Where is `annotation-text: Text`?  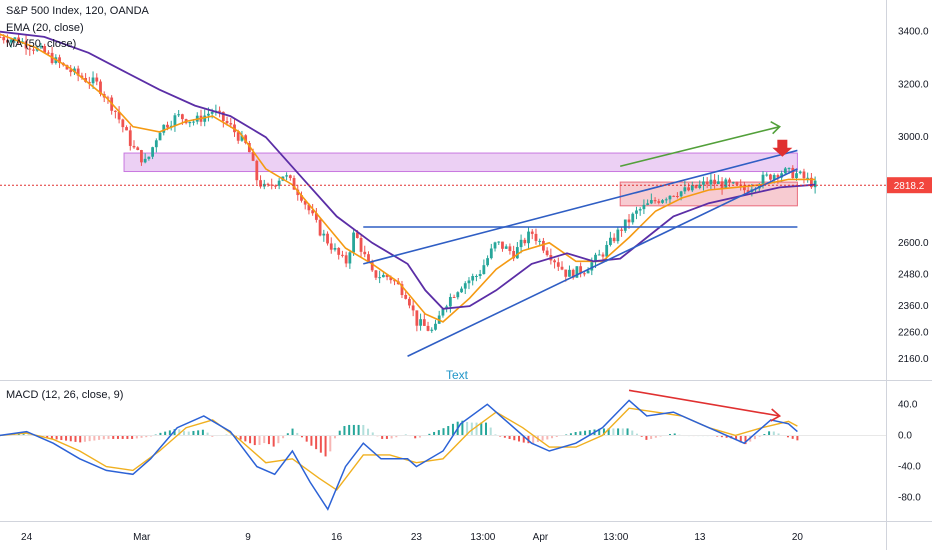 annotation-text: Text is located at coordinates (457, 375).